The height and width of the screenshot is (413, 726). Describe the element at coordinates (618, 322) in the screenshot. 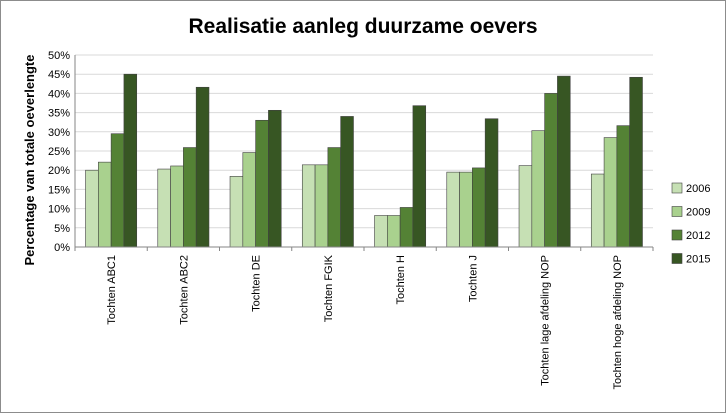

I see `category-label: Tochten hoge afdeling NOP` at that location.